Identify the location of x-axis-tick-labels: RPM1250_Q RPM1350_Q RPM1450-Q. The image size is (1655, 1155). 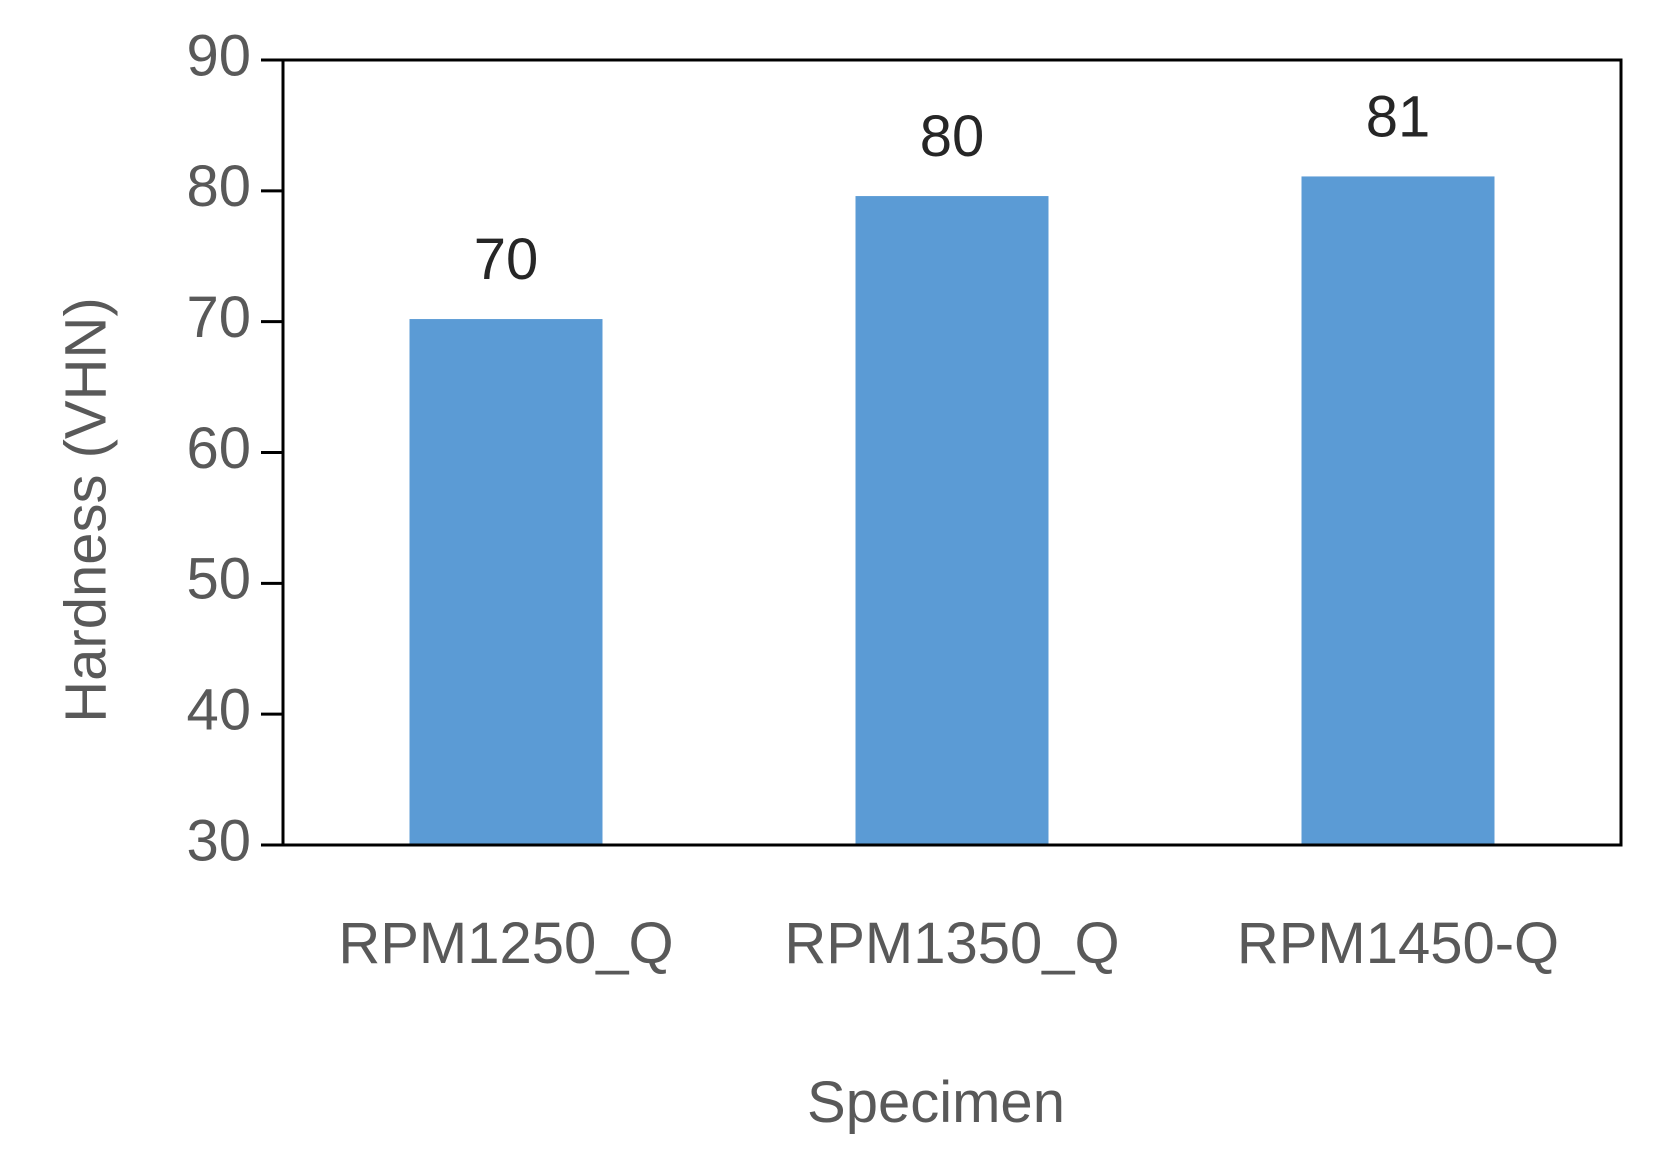
(948, 943).